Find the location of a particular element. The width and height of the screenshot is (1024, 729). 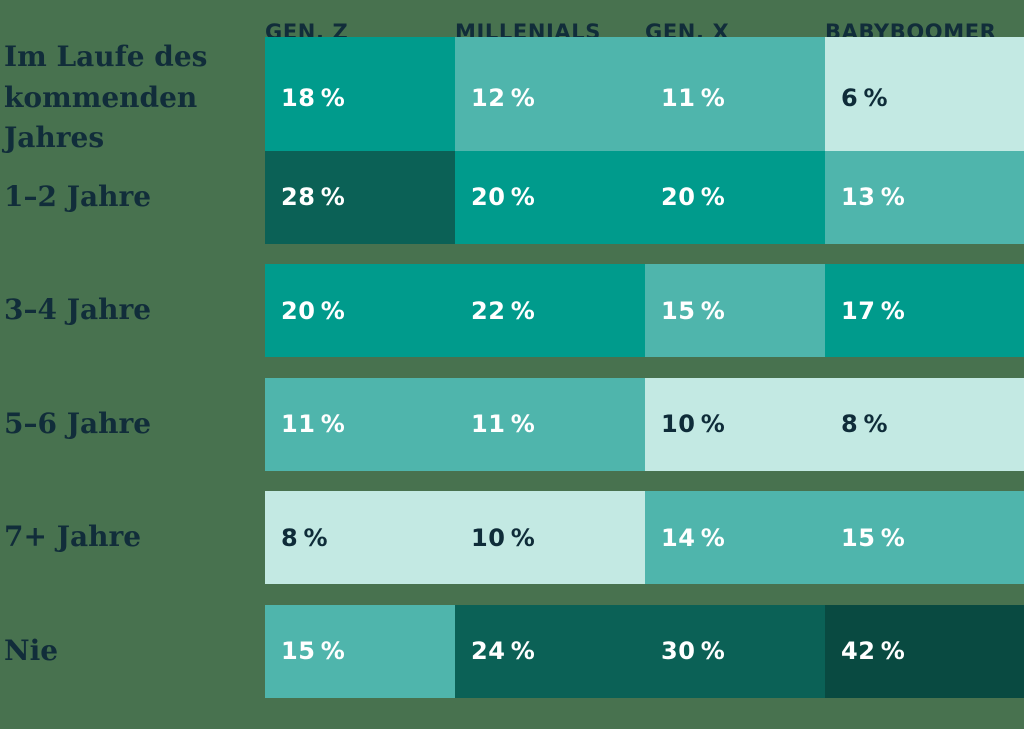

row-label: Im Laufe des kommenden Jahres is located at coordinates (106, 97).